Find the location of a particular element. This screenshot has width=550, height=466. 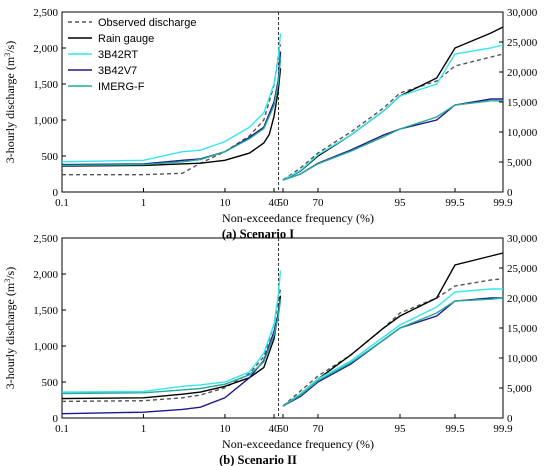

panel-caption: (b) Scenario II is located at coordinates (258, 459).